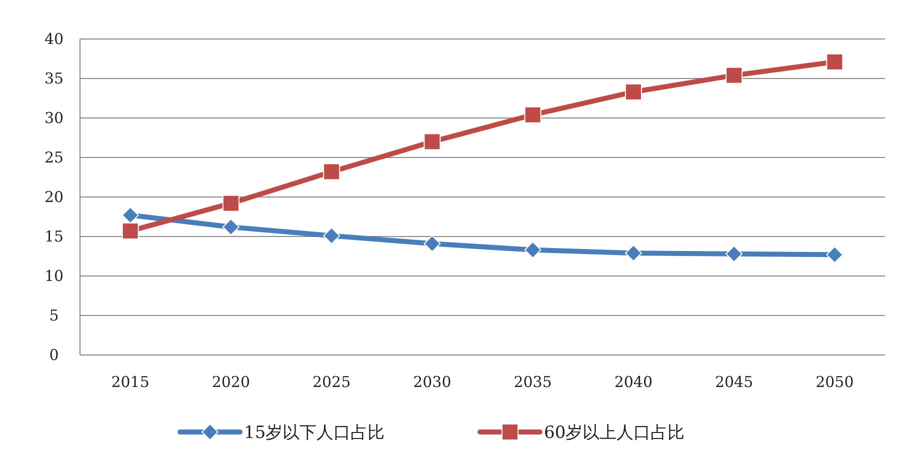 Image resolution: width=906 pixels, height=462 pixels. I want to click on legend-label: 60岁以上人口占比, so click(614, 433).